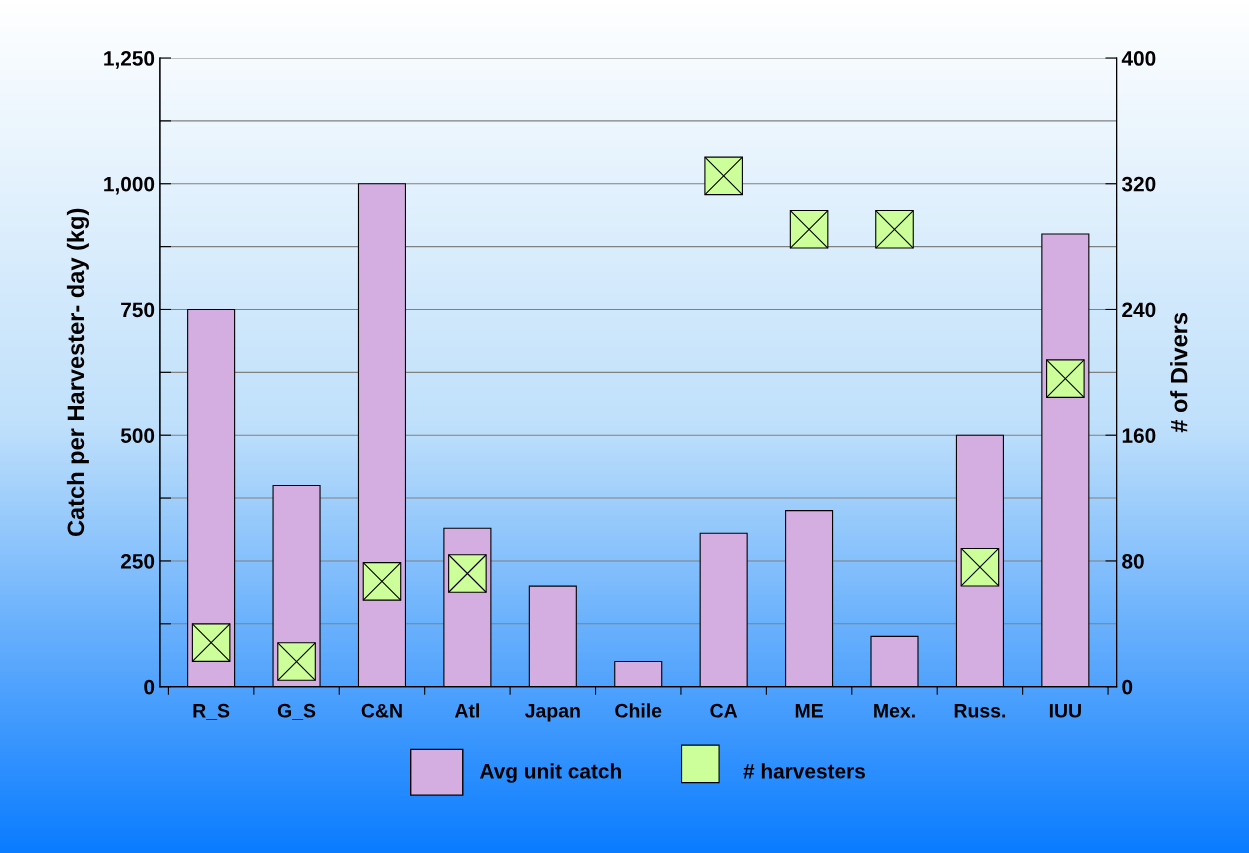 The width and height of the screenshot is (1249, 853). Describe the element at coordinates (137, 561) in the screenshot. I see `y-tick-label: 250` at that location.